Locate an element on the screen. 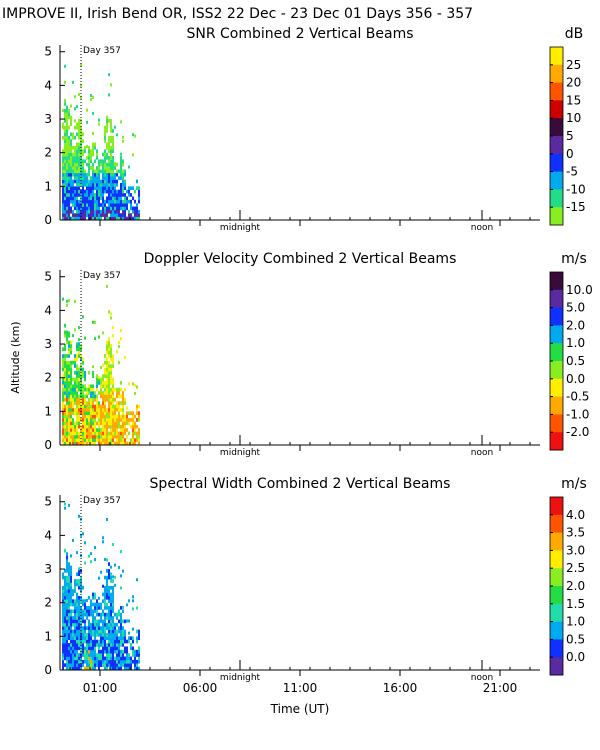  colorbar-label: 0.0 is located at coordinates (575, 657).